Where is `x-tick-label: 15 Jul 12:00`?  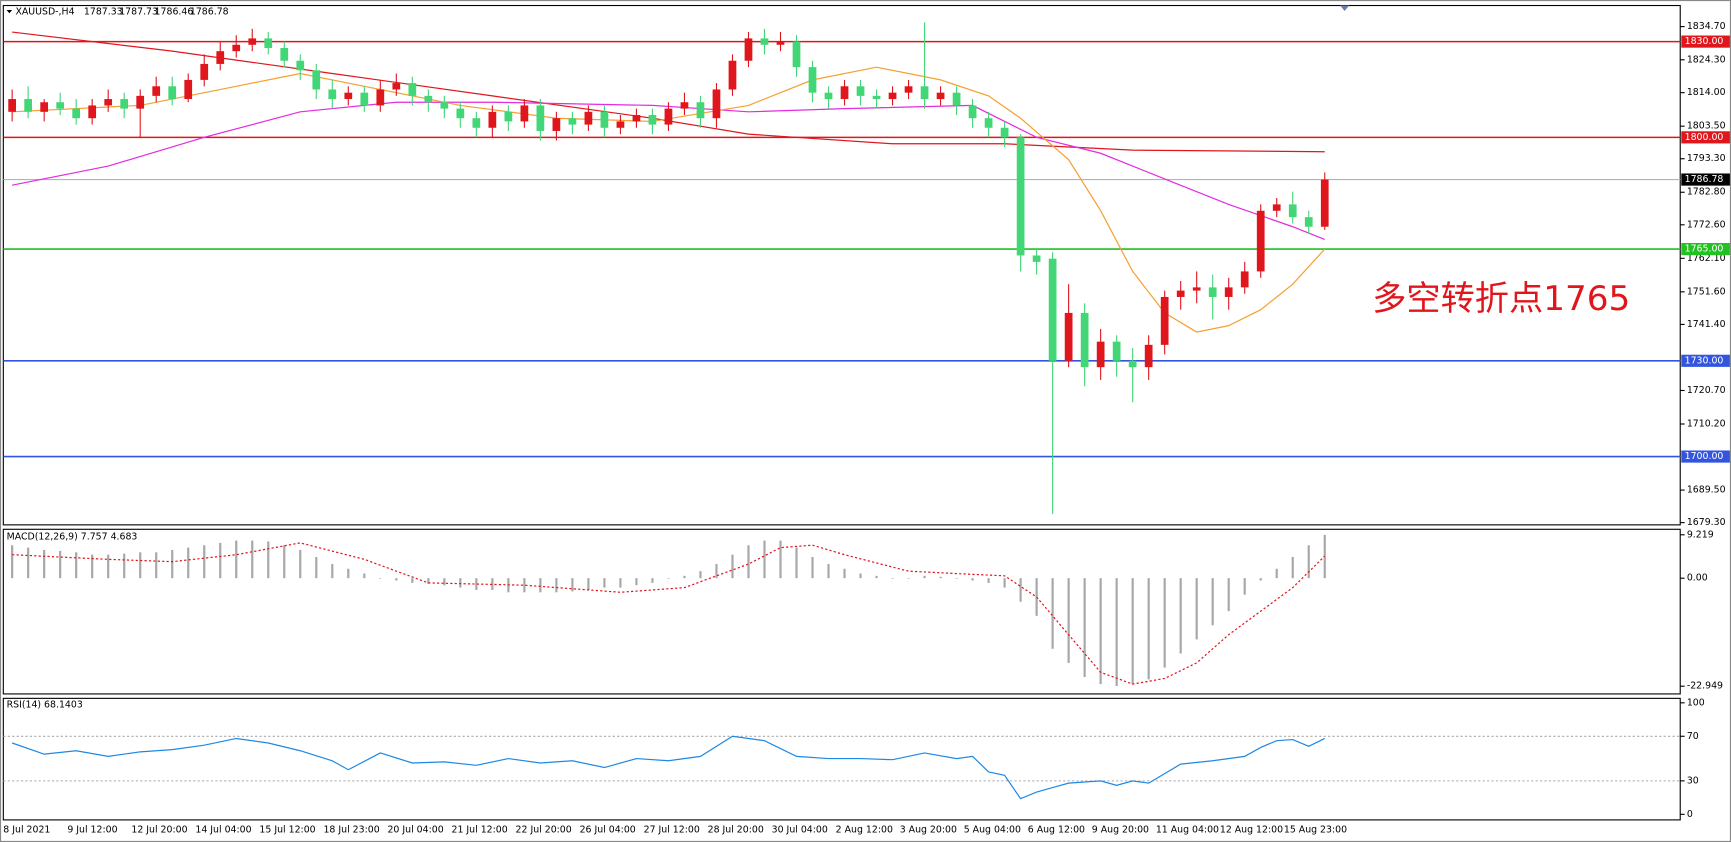 x-tick-label: 15 Jul 12:00 is located at coordinates (287, 829).